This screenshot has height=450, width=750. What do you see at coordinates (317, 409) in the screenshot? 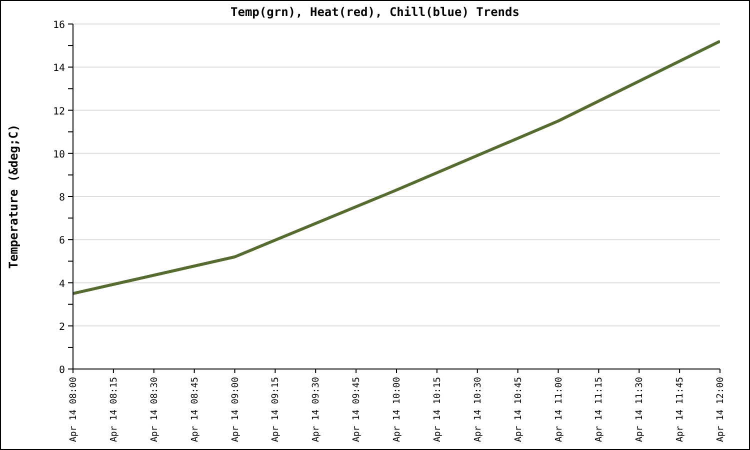
I see `x-tick-label: Apr 14 09:30` at bounding box center [317, 409].